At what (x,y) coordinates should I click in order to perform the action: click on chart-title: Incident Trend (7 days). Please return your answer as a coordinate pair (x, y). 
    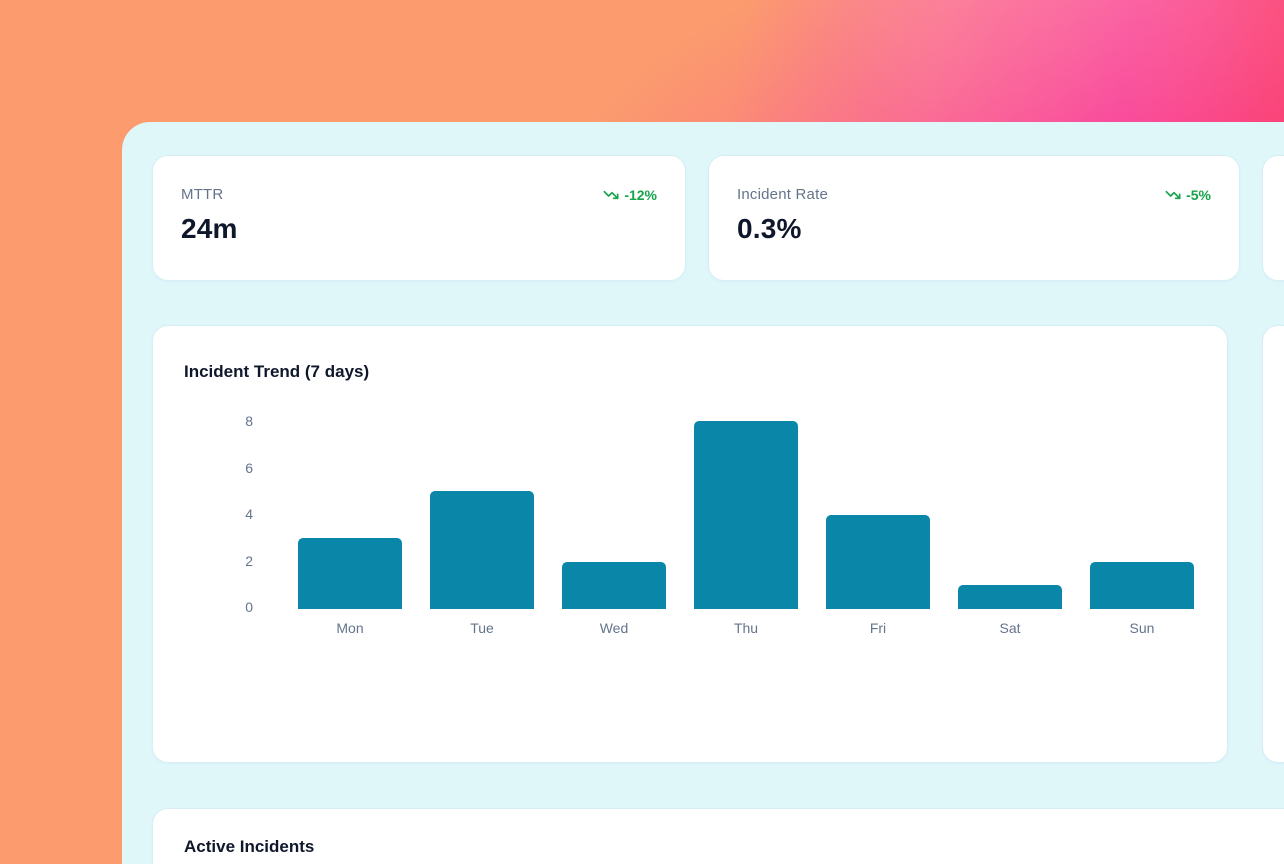
    Looking at the image, I should click on (277, 371).